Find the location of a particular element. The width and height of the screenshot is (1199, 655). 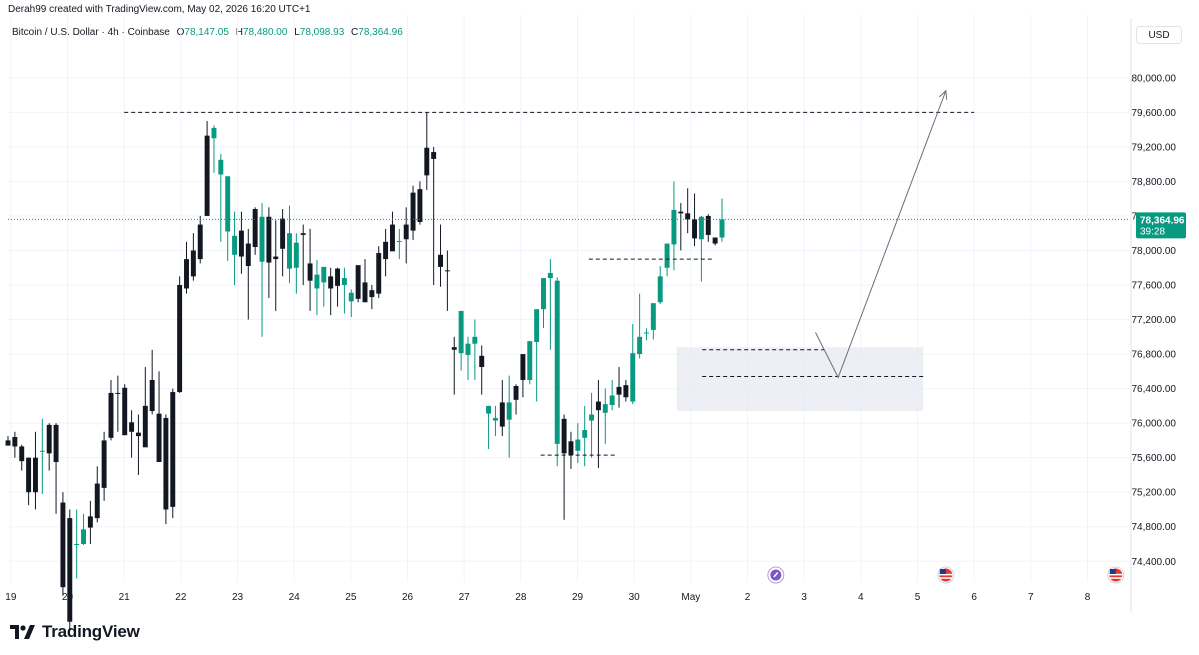

low-value: 78,098.93 is located at coordinates (322, 32).